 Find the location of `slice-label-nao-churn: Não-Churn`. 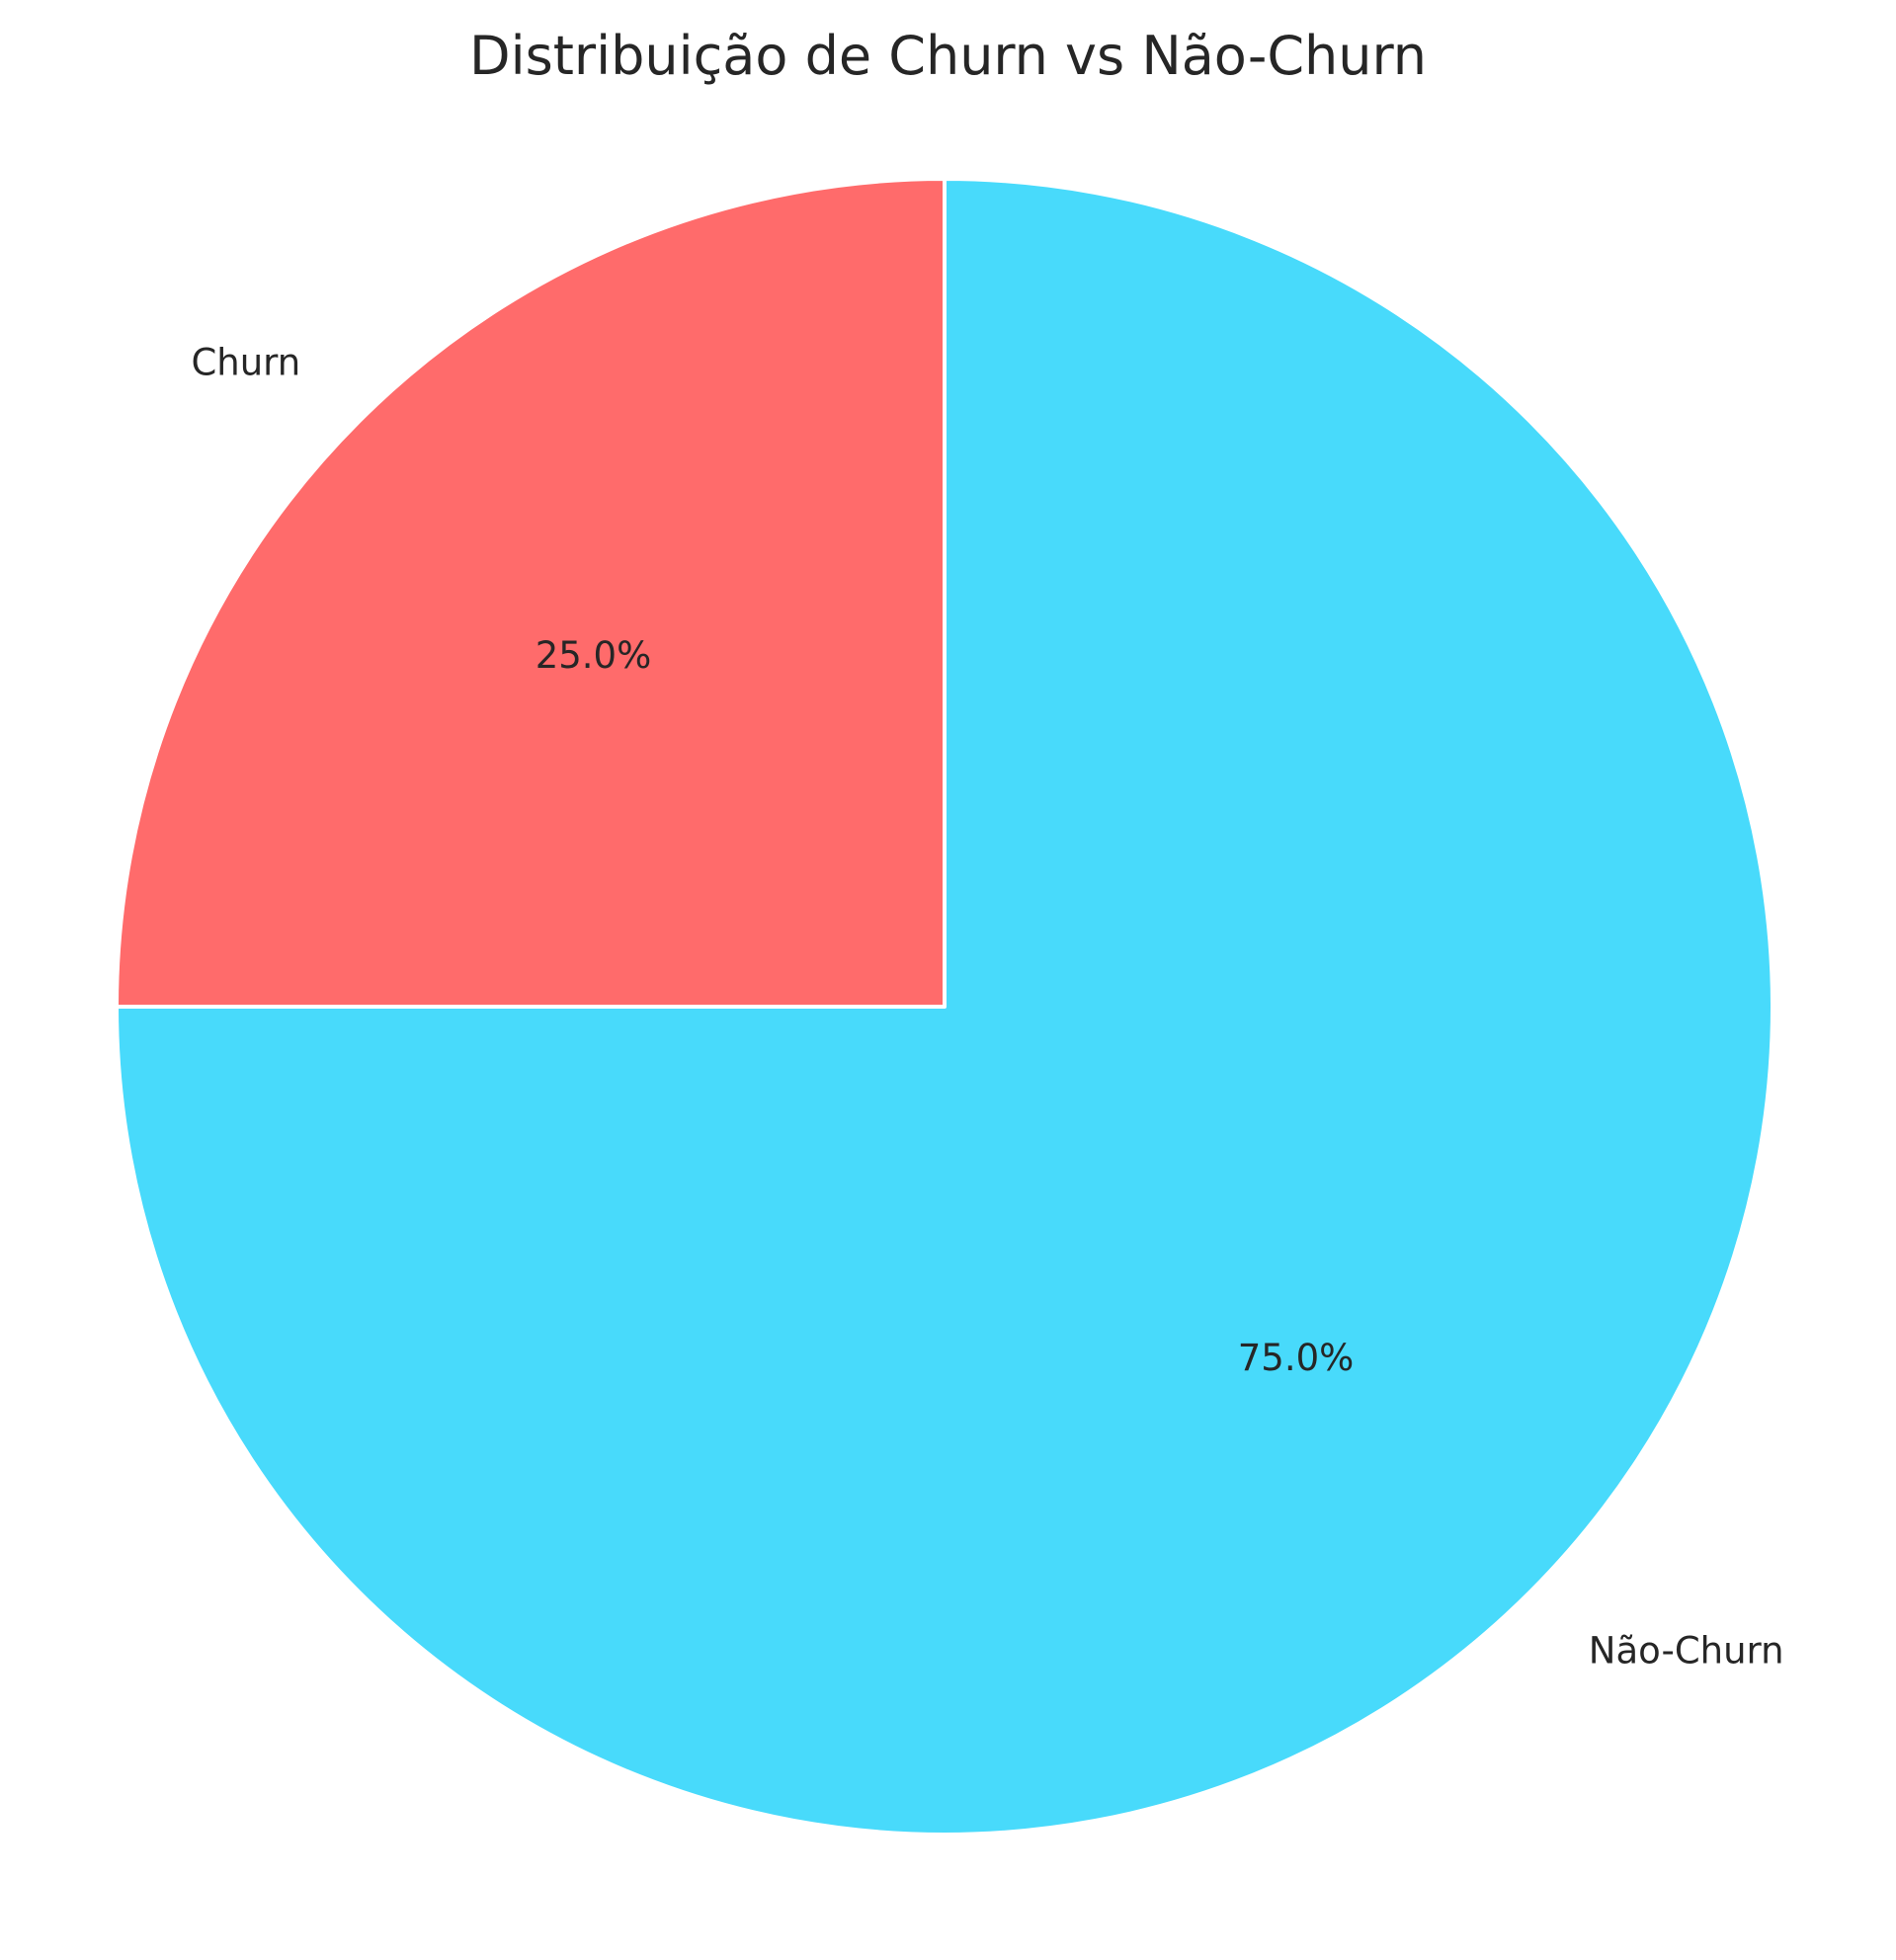

slice-label-nao-churn: Não-Churn is located at coordinates (1686, 1650).